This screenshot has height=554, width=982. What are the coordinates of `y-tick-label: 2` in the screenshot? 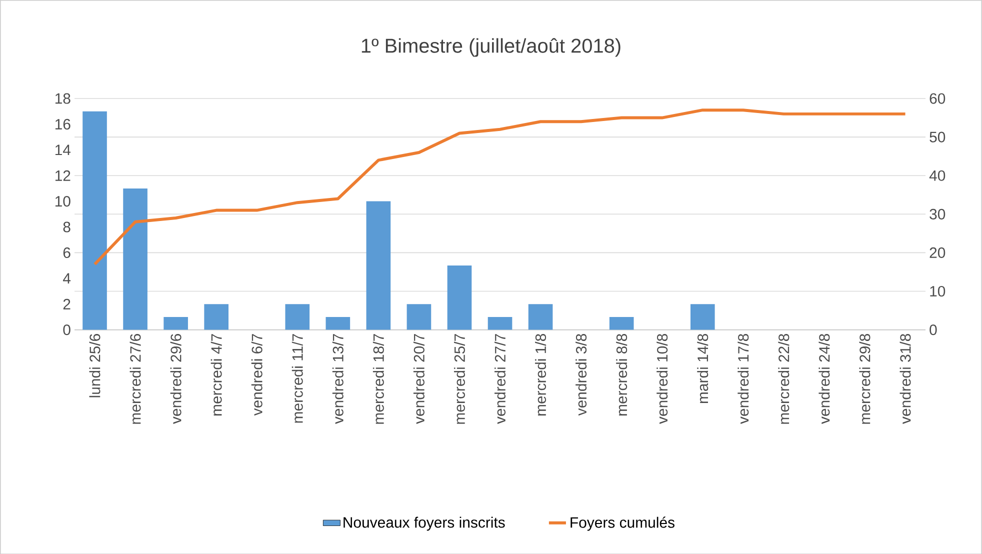 It's located at (66, 304).